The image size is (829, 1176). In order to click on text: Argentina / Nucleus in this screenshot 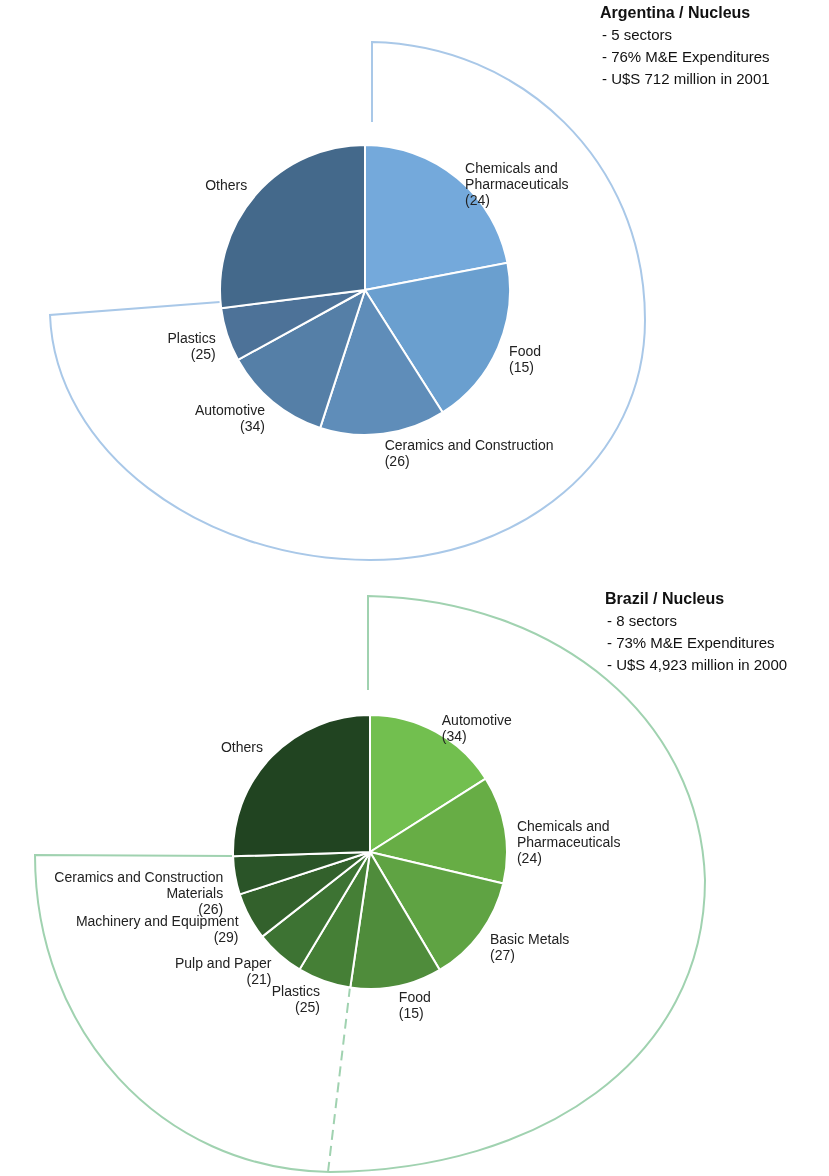, I will do `click(676, 13)`.